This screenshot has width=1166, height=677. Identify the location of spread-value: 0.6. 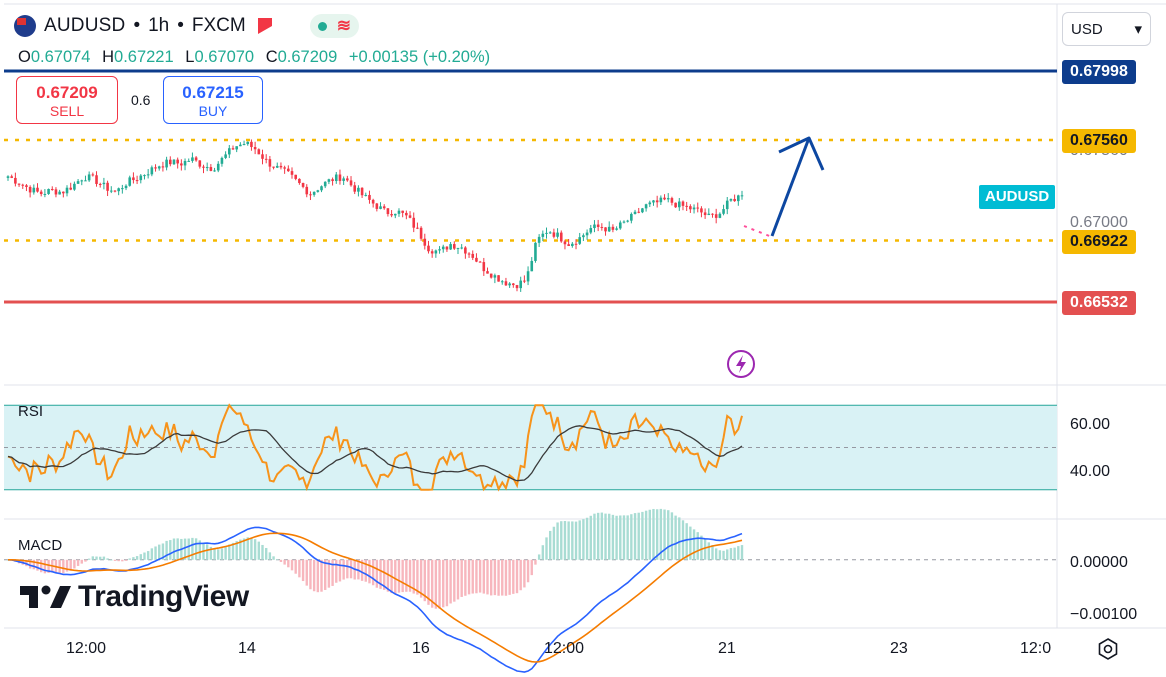
(141, 100).